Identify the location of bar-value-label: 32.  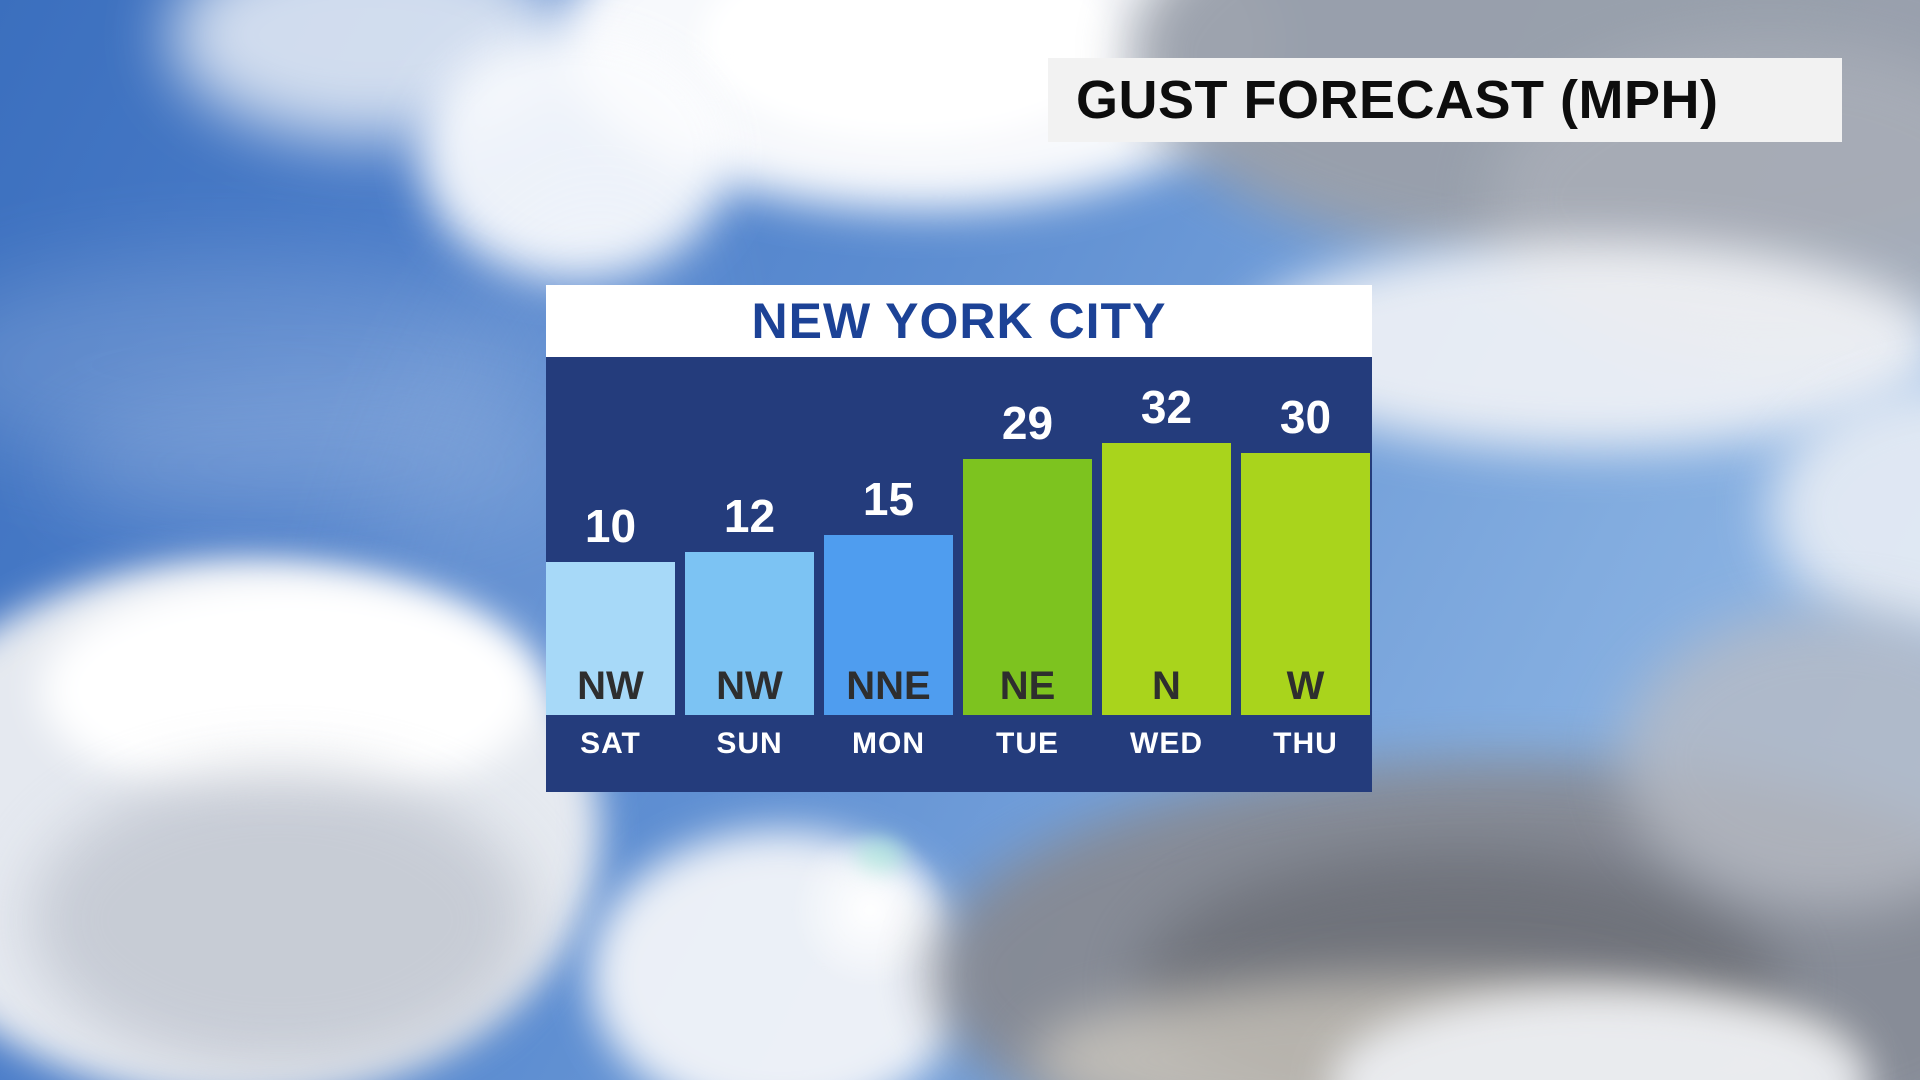
(1166, 407).